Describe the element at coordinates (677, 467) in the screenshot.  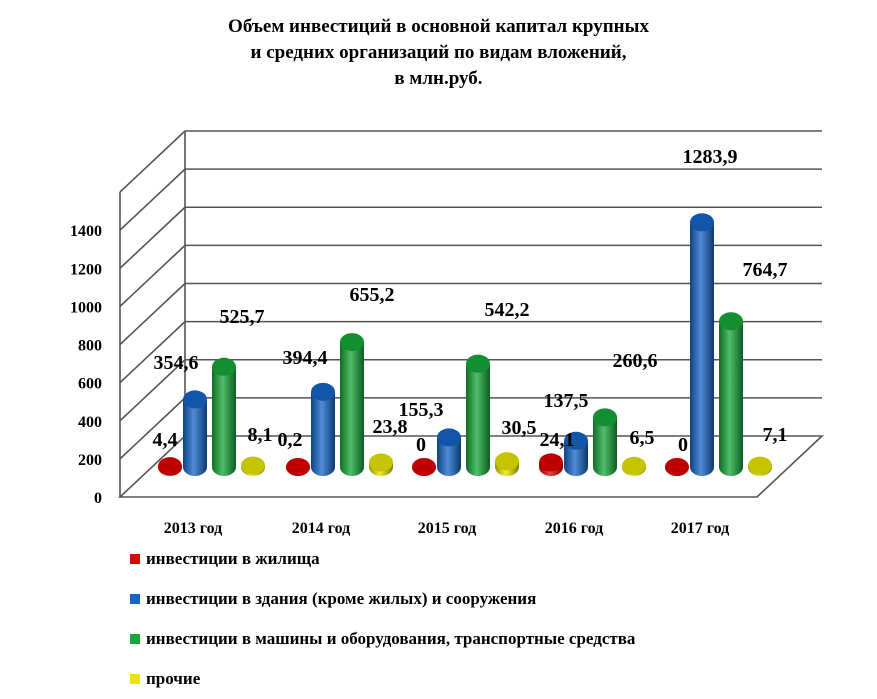
I see `bar-housing-2017` at that location.